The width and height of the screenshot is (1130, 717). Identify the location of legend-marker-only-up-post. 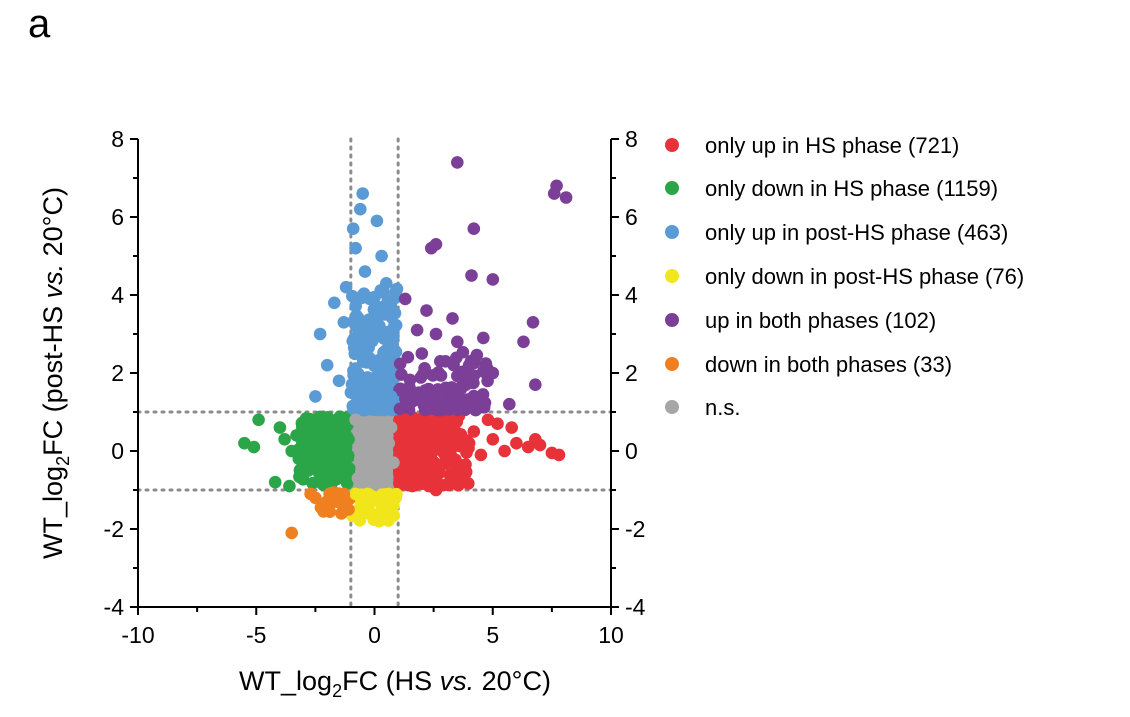
(672, 232).